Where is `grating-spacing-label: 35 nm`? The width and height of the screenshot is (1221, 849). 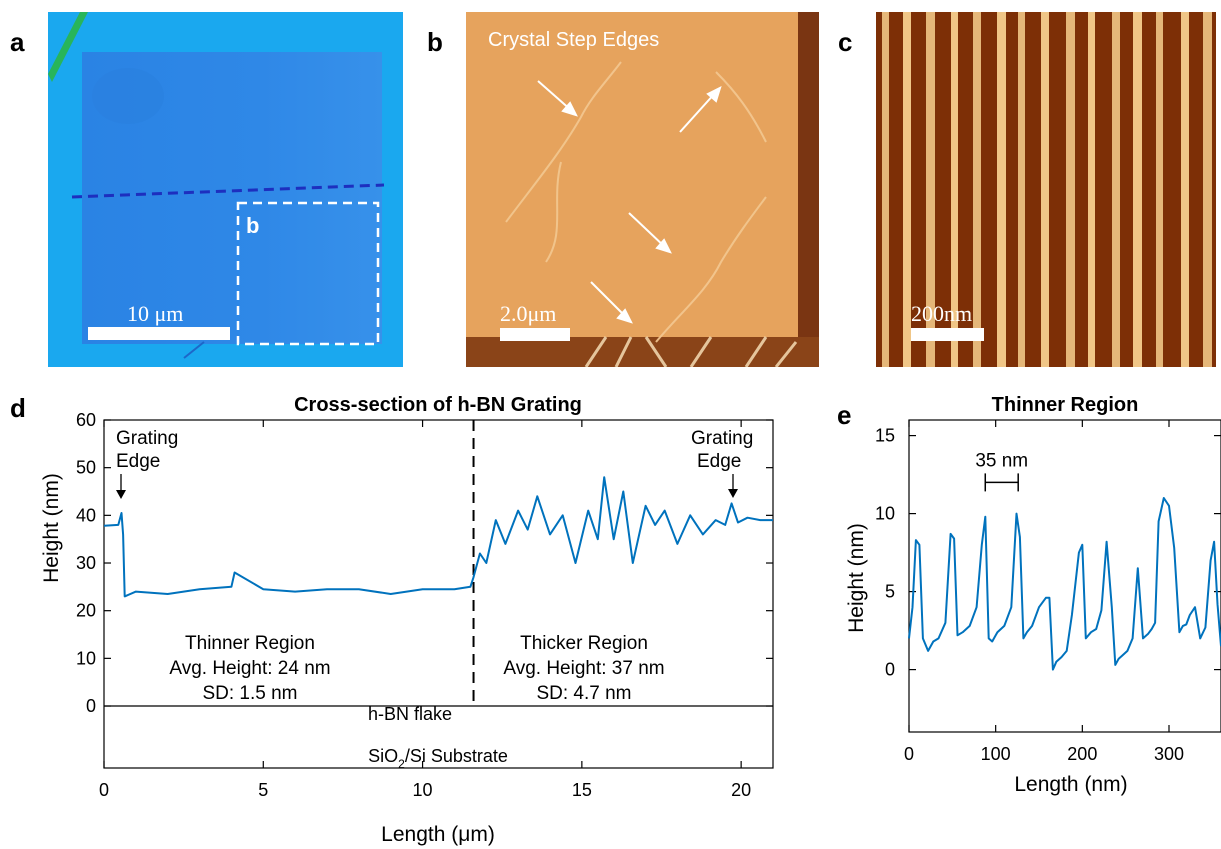
grating-spacing-label: 35 nm is located at coordinates (1001, 460).